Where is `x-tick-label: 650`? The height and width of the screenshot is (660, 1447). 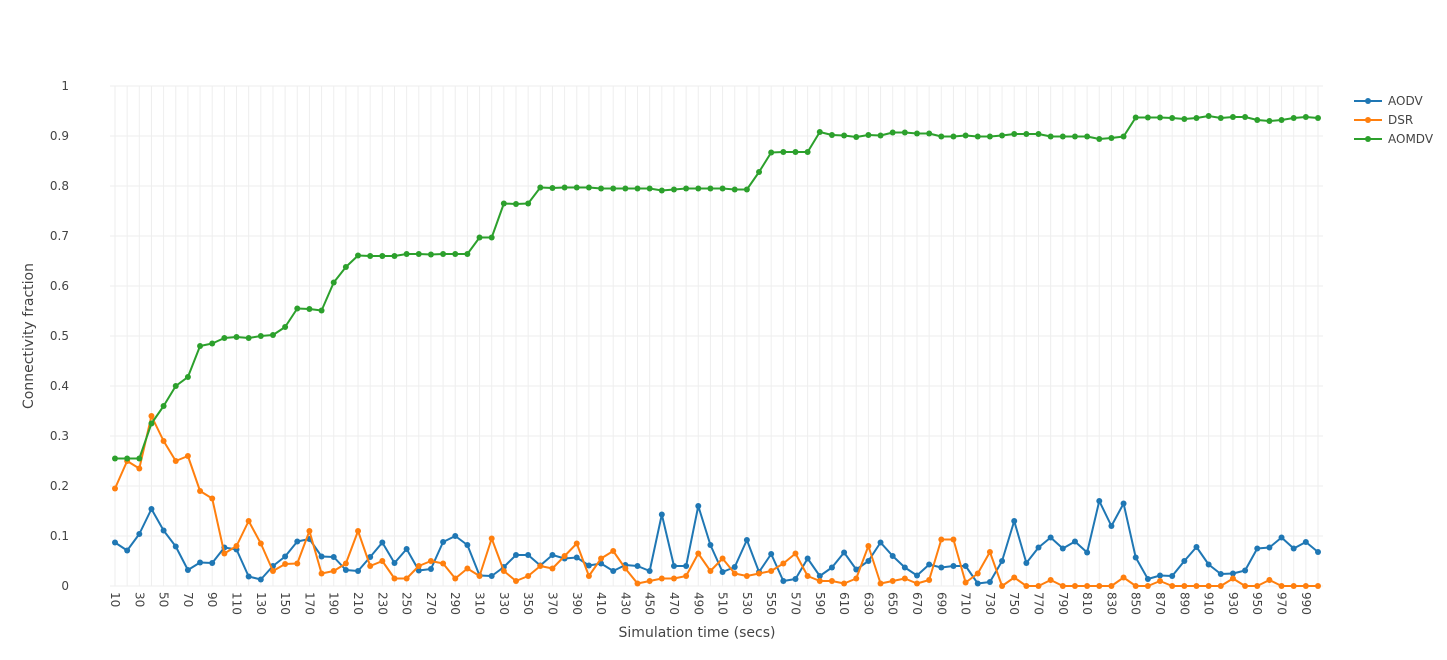 x-tick-label: 650 is located at coordinates (893, 603).